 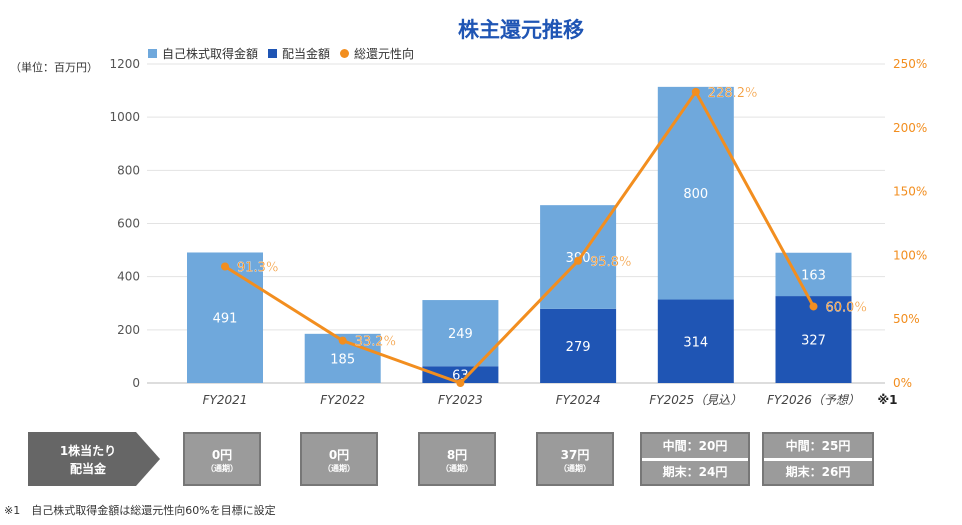 What do you see at coordinates (695, 472) in the screenshot?
I see `dividend-final: 期末：24円` at bounding box center [695, 472].